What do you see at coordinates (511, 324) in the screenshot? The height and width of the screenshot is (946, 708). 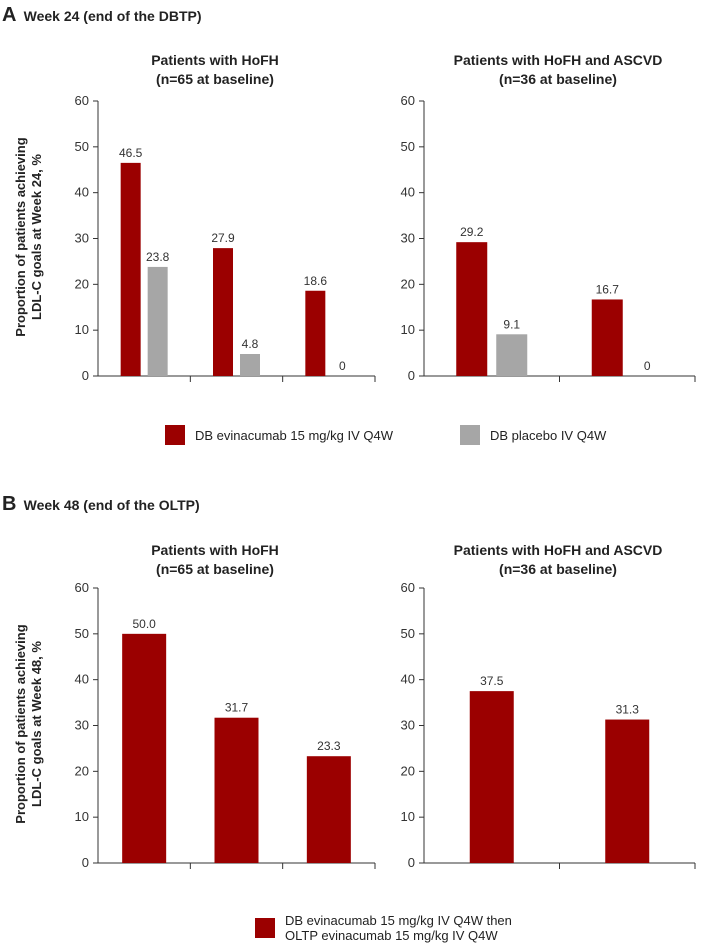 I see `data-label: 9.1` at bounding box center [511, 324].